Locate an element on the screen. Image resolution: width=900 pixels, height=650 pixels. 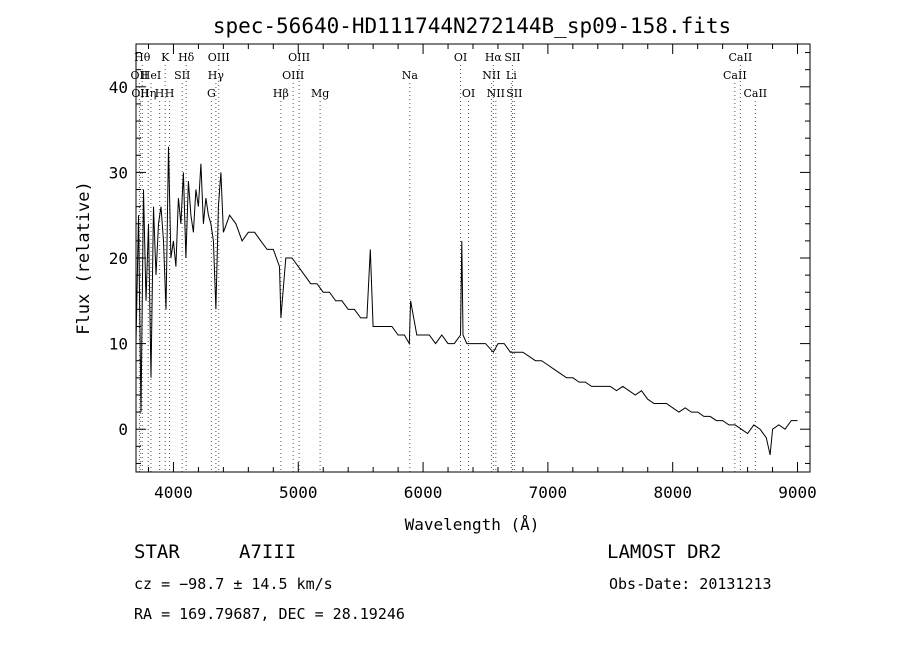
y-axis-label: Flux (relative) is located at coordinates (84, 258).